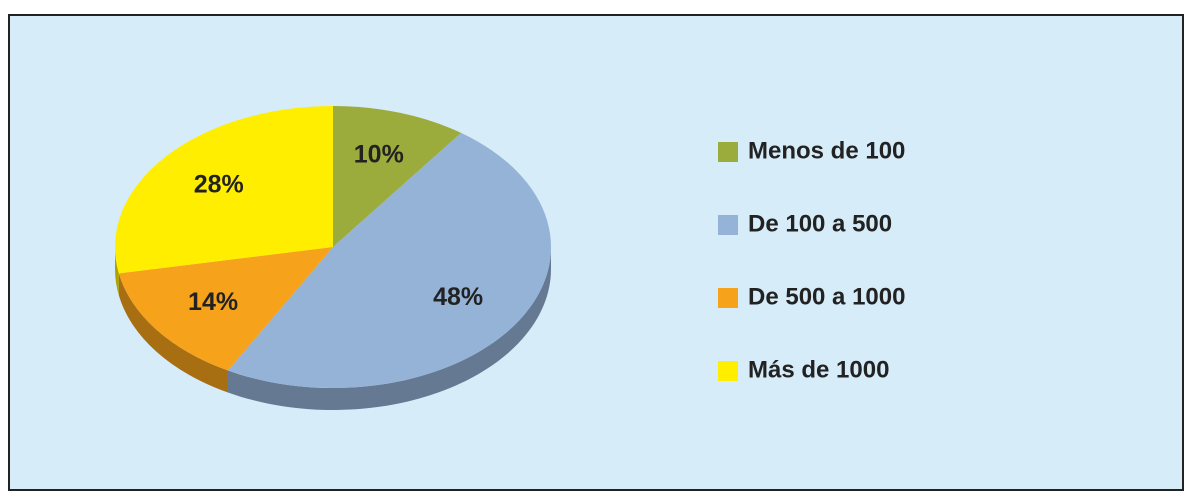 The height and width of the screenshot is (499, 1191). What do you see at coordinates (213, 302) in the screenshot?
I see `slice-label: 14%` at bounding box center [213, 302].